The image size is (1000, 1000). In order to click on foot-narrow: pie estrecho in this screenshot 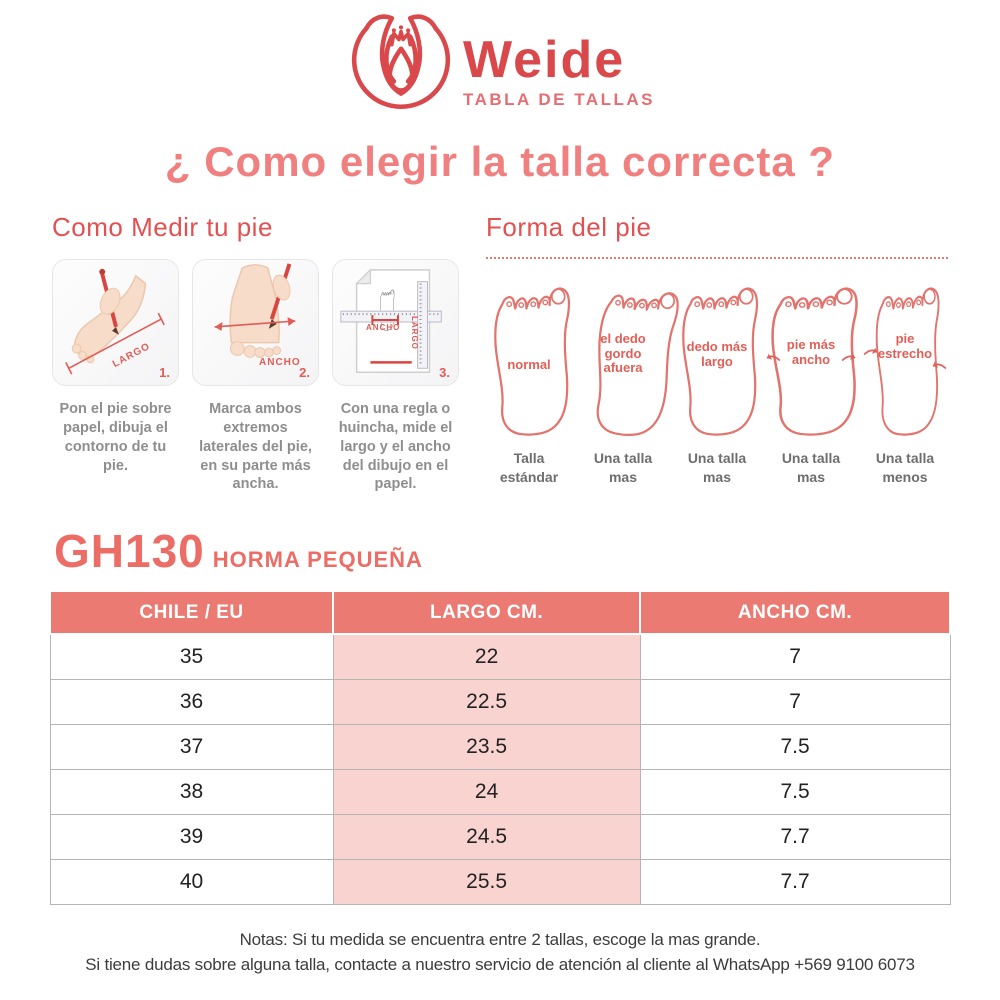, I will do `click(905, 351)`.